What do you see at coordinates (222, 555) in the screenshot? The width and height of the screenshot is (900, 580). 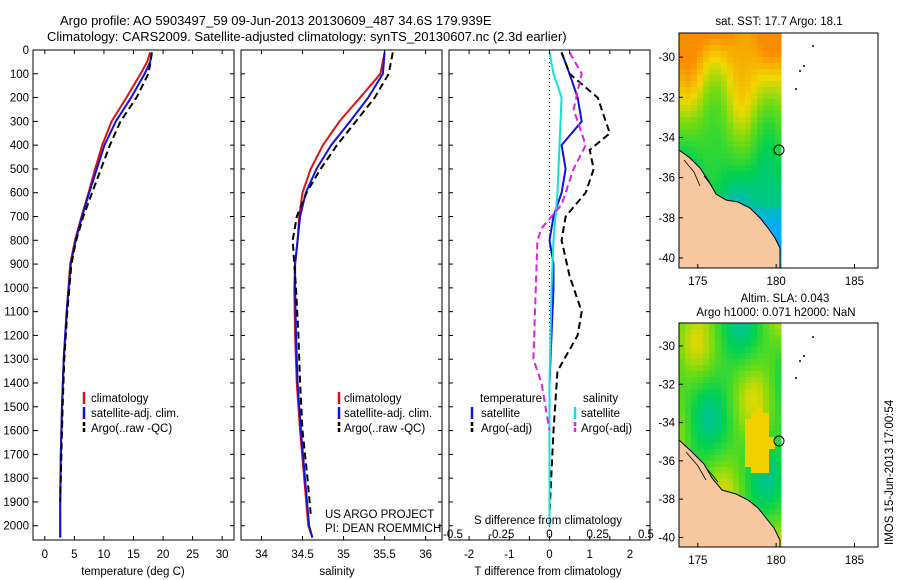 I see `x-tick-label: 30` at bounding box center [222, 555].